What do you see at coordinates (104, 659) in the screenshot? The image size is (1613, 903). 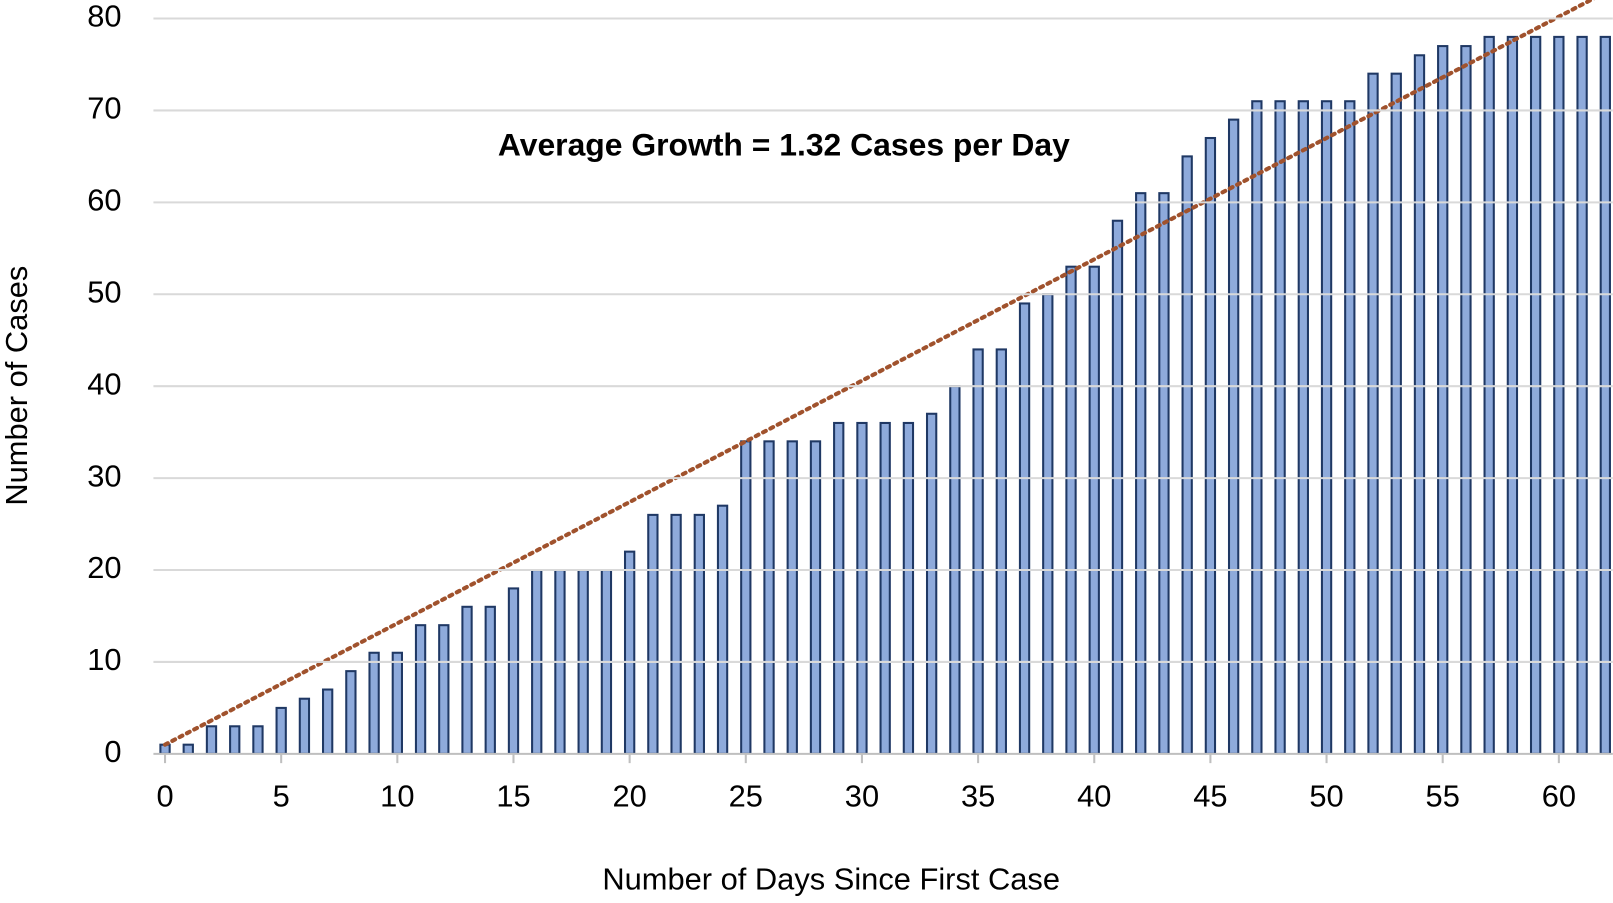 I see `y-tick-label: 10` at bounding box center [104, 659].